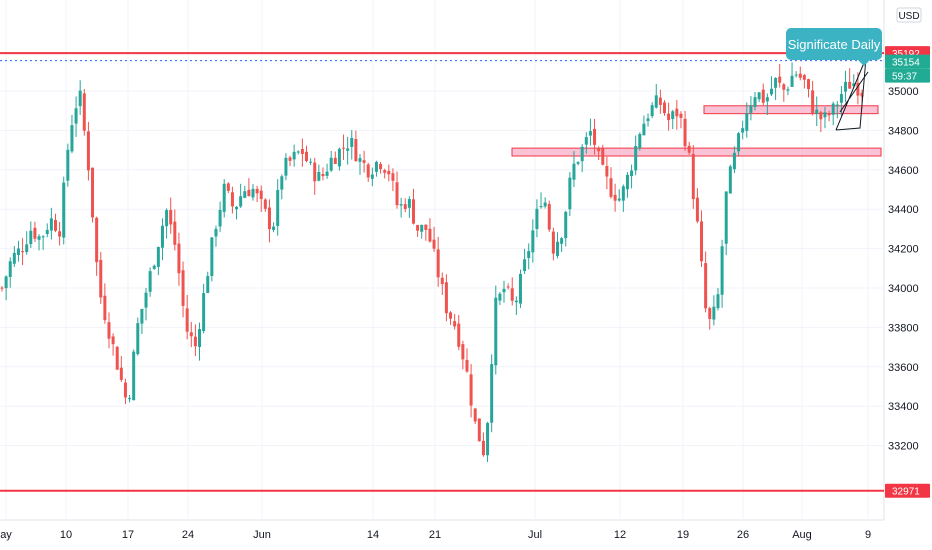 The width and height of the screenshot is (932, 550). I want to click on x-tick-label: Jun, so click(262, 535).